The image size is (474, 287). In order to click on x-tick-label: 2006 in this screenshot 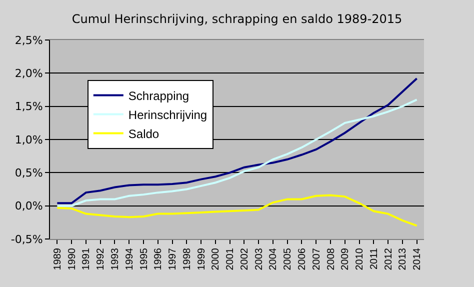, I will do `click(302, 259)`.